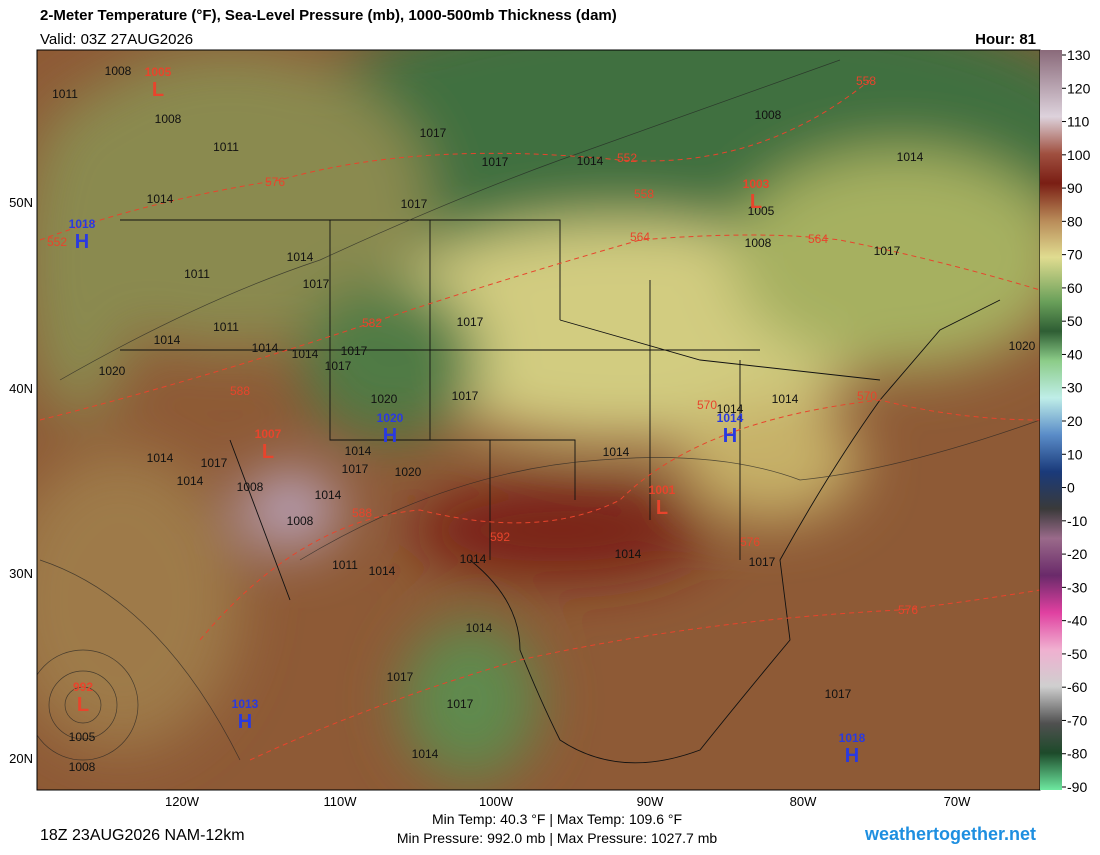 The height and width of the screenshot is (855, 1100). Describe the element at coordinates (950, 834) in the screenshot. I see `site-name: weathertogether.net` at that location.